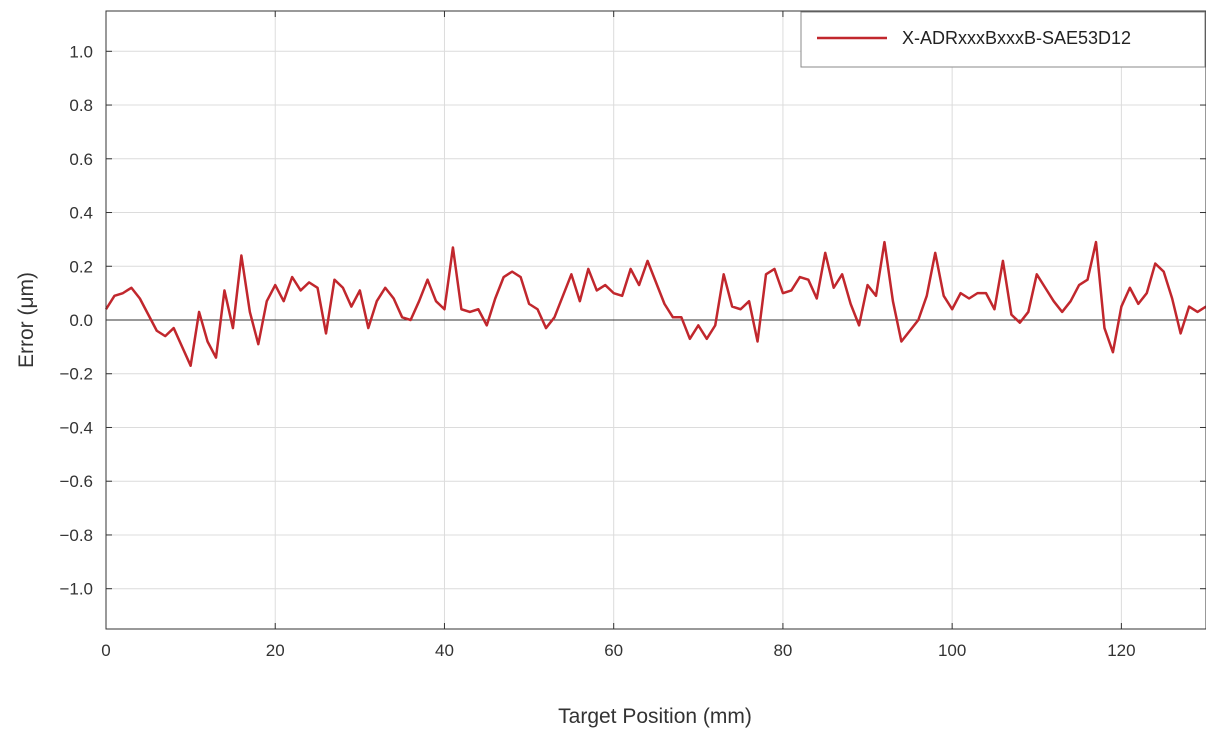  What do you see at coordinates (76, 374) in the screenshot?
I see `y-tick-label: −0.2` at bounding box center [76, 374].